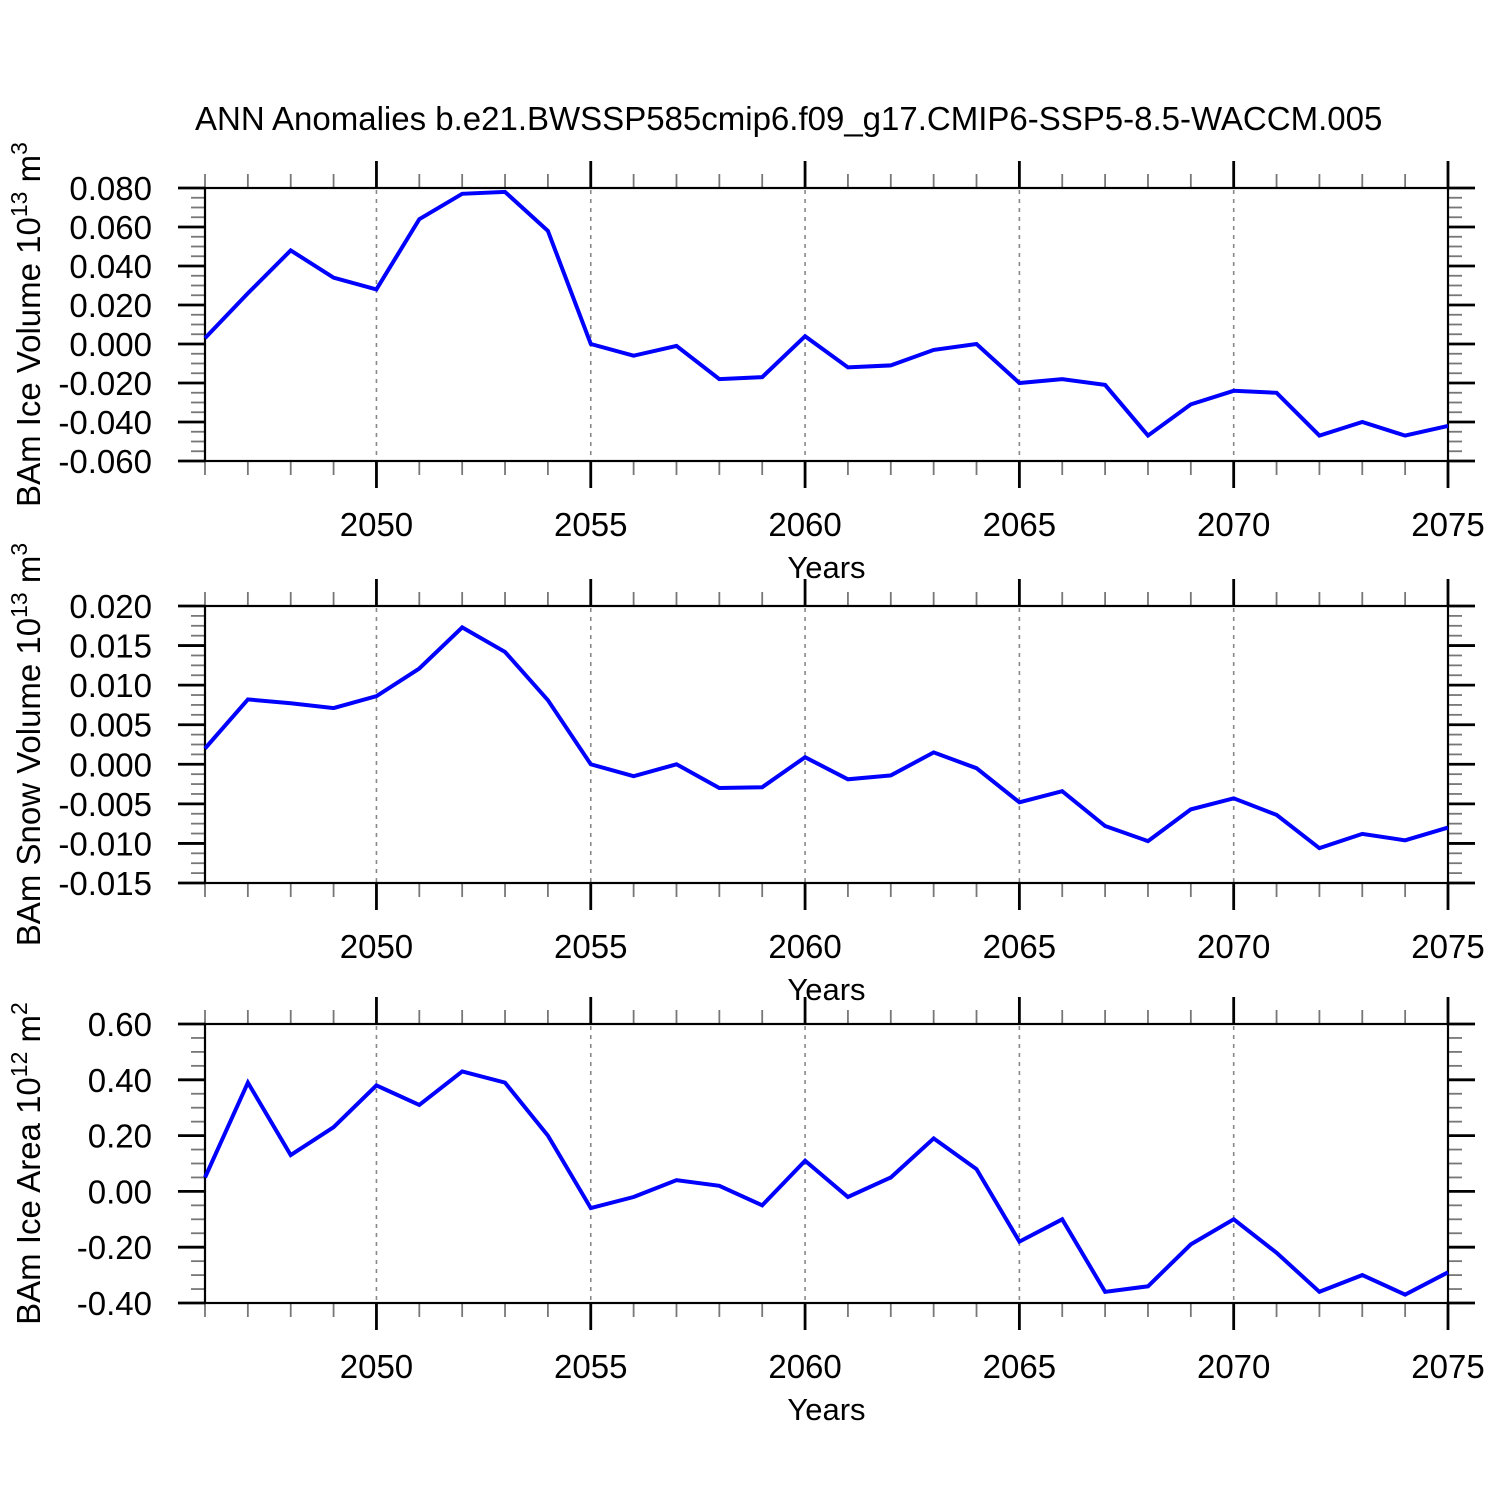  I want to click on y-tick-label: 0.015, so click(110, 646).